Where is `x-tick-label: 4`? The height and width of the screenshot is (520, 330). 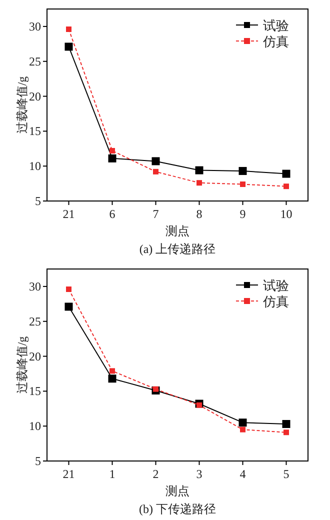 x-tick-label: 4 is located at coordinates (243, 474).